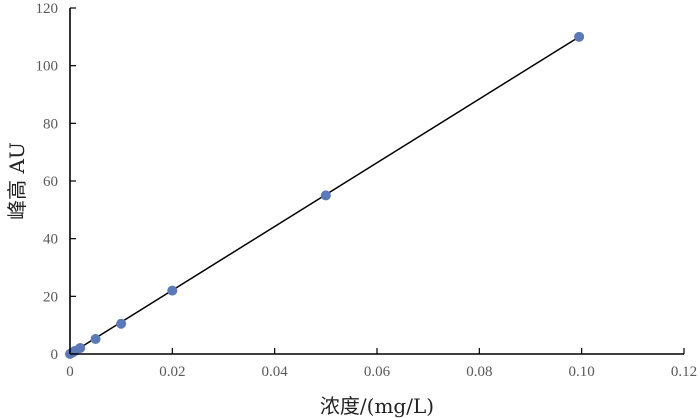 This screenshot has width=700, height=418. What do you see at coordinates (50, 182) in the screenshot?
I see `y-tick-label: 60` at bounding box center [50, 182].